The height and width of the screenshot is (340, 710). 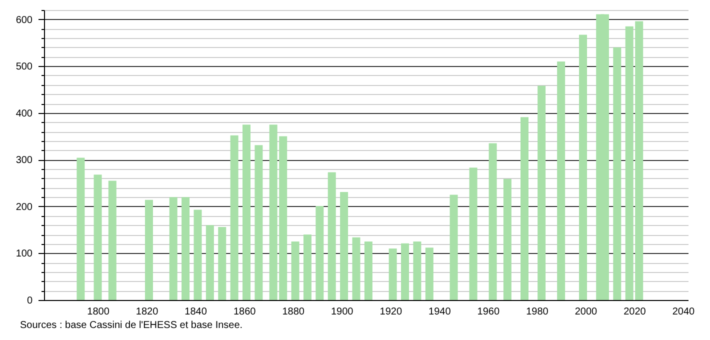 What do you see at coordinates (24, 254) in the screenshot?
I see `y-tick-label: 100` at bounding box center [24, 254].